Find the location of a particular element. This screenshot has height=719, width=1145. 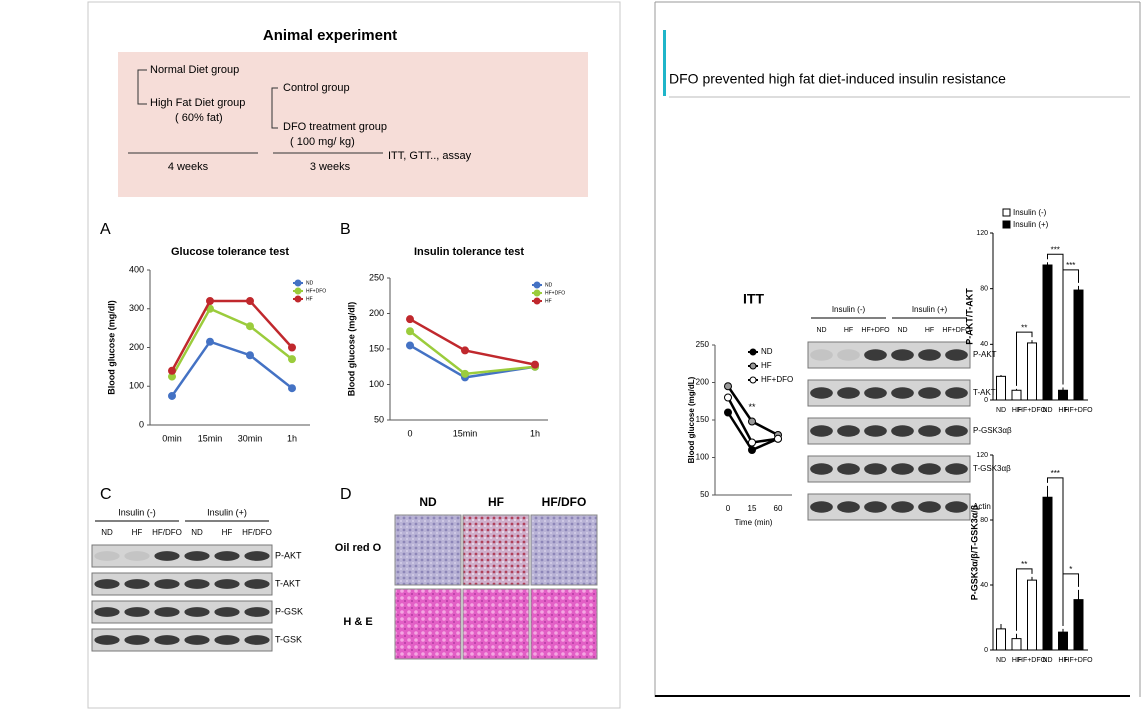

legend-label: Insulin (-) is located at coordinates (1030, 212).